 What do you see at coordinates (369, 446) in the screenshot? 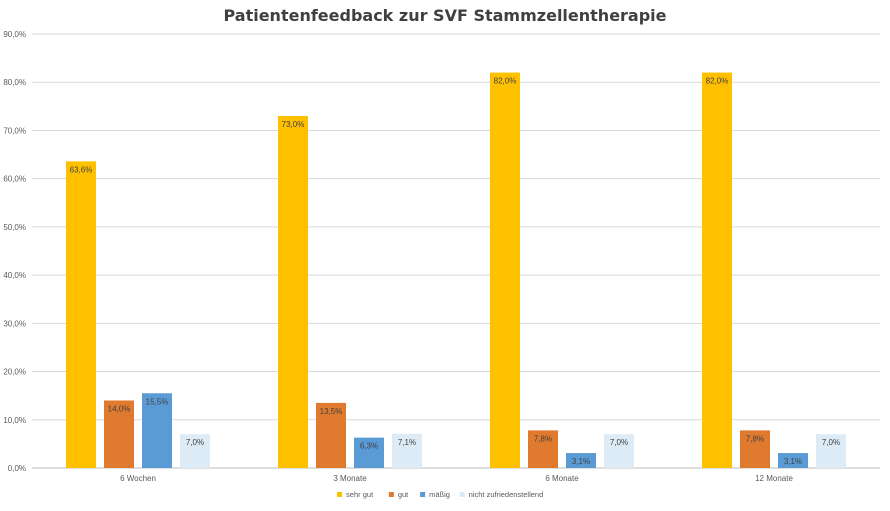
I see `data-label: 6,3%` at bounding box center [369, 446].